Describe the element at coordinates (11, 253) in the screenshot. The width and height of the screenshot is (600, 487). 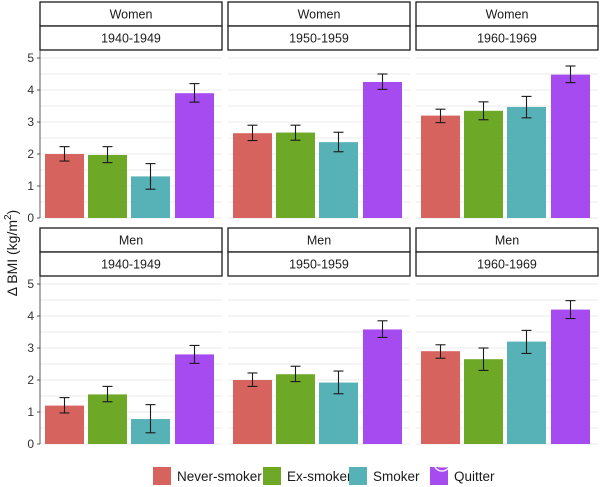
I see `y-axis-label: Δ BMI (kg/m2)` at that location.